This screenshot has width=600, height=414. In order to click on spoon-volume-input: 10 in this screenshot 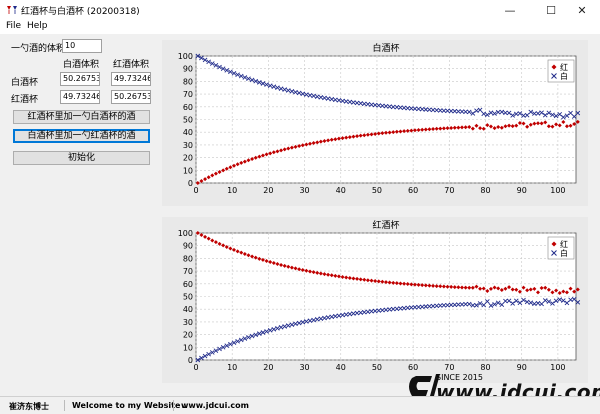, I will do `click(82, 46)`.